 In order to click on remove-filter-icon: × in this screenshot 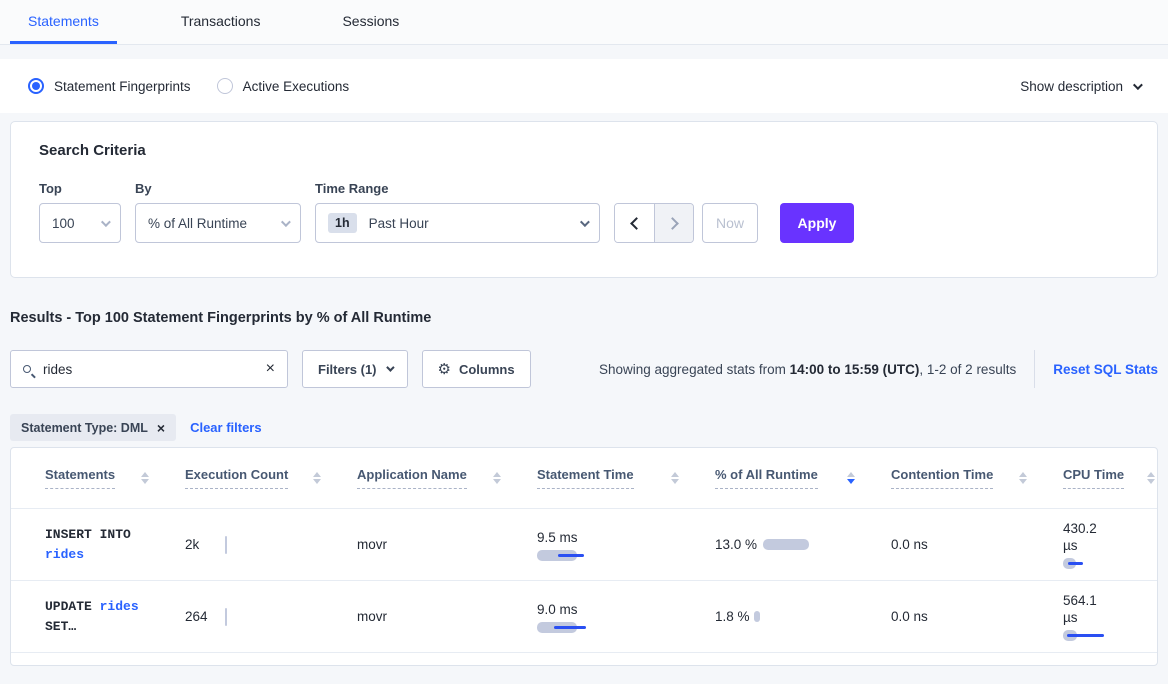, I will do `click(161, 427)`.